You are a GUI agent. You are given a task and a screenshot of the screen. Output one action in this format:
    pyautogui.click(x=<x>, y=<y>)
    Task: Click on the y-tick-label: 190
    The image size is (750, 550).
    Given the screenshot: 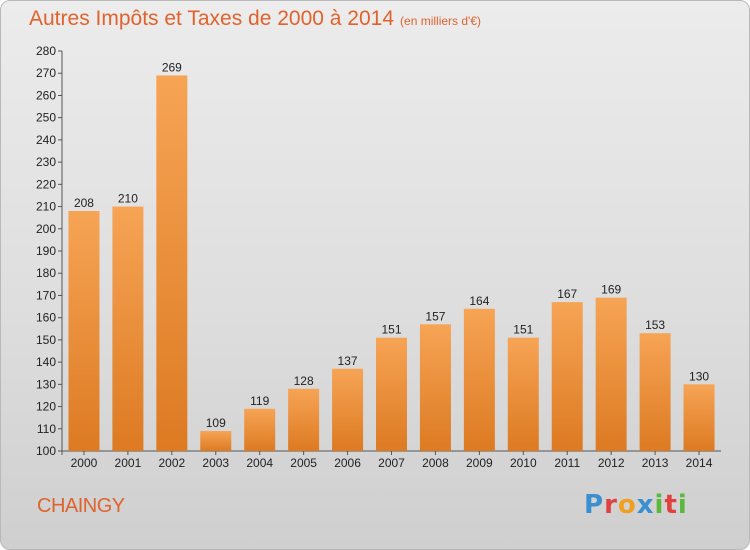 What is the action you would take?
    pyautogui.click(x=46, y=251)
    